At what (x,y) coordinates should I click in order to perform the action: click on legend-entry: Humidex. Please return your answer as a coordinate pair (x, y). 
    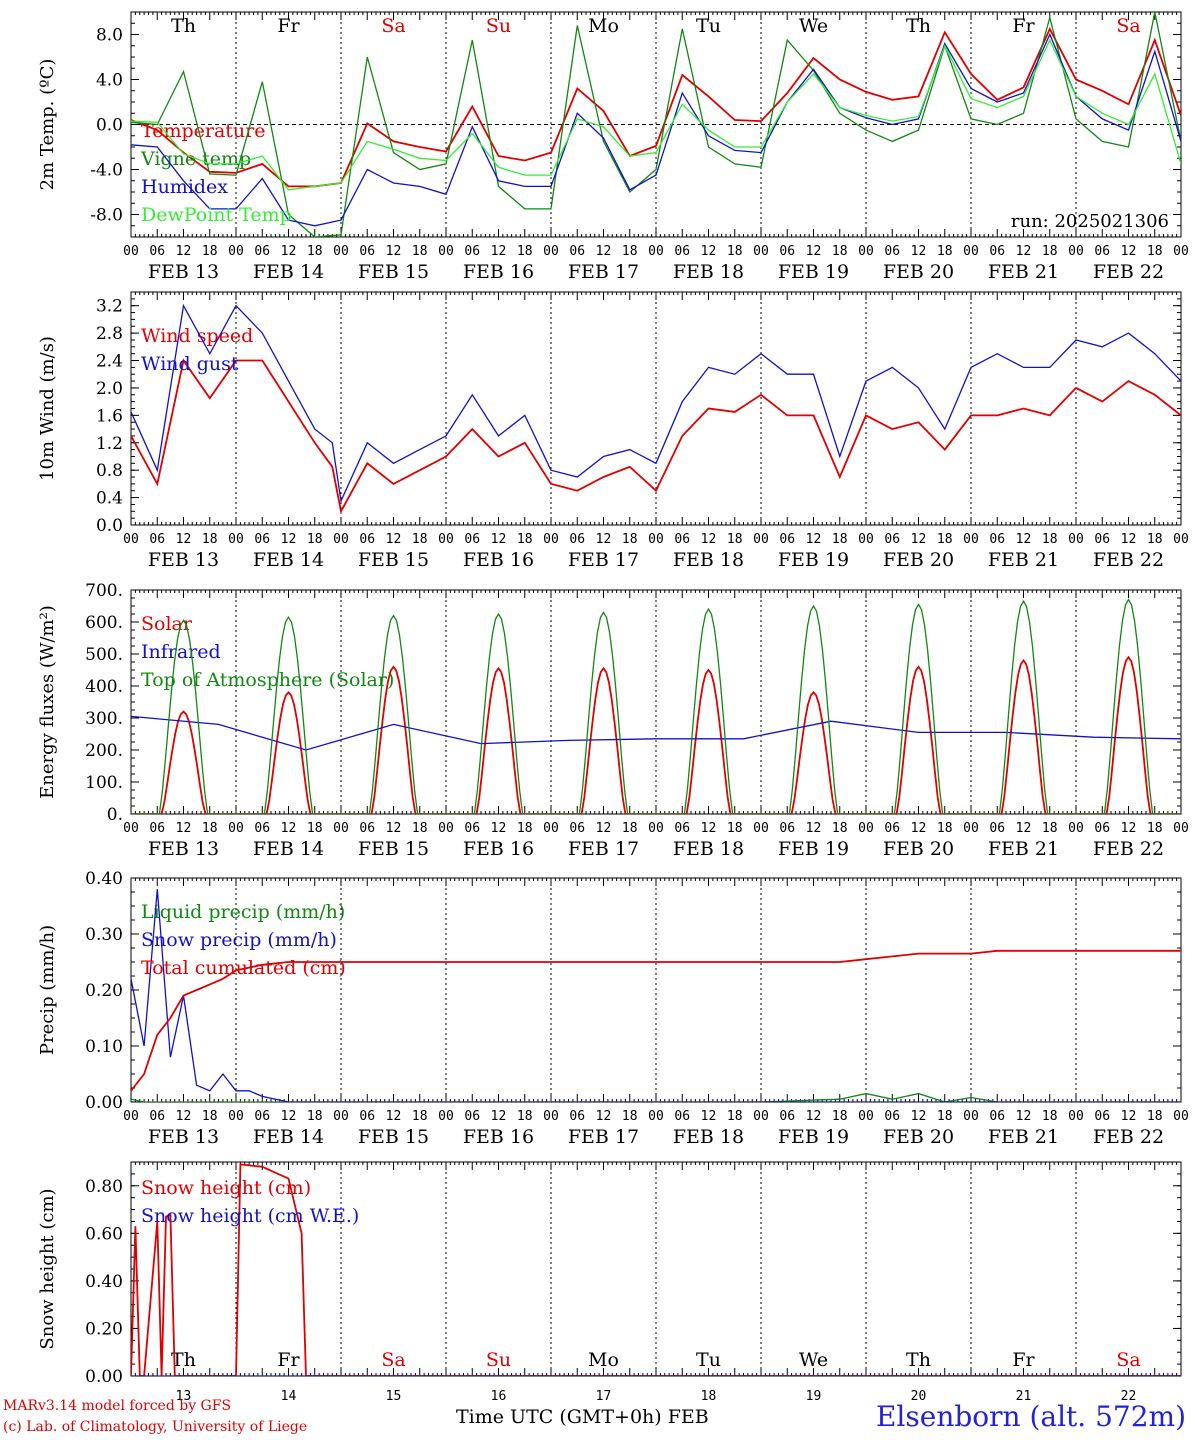
    Looking at the image, I should click on (184, 187).